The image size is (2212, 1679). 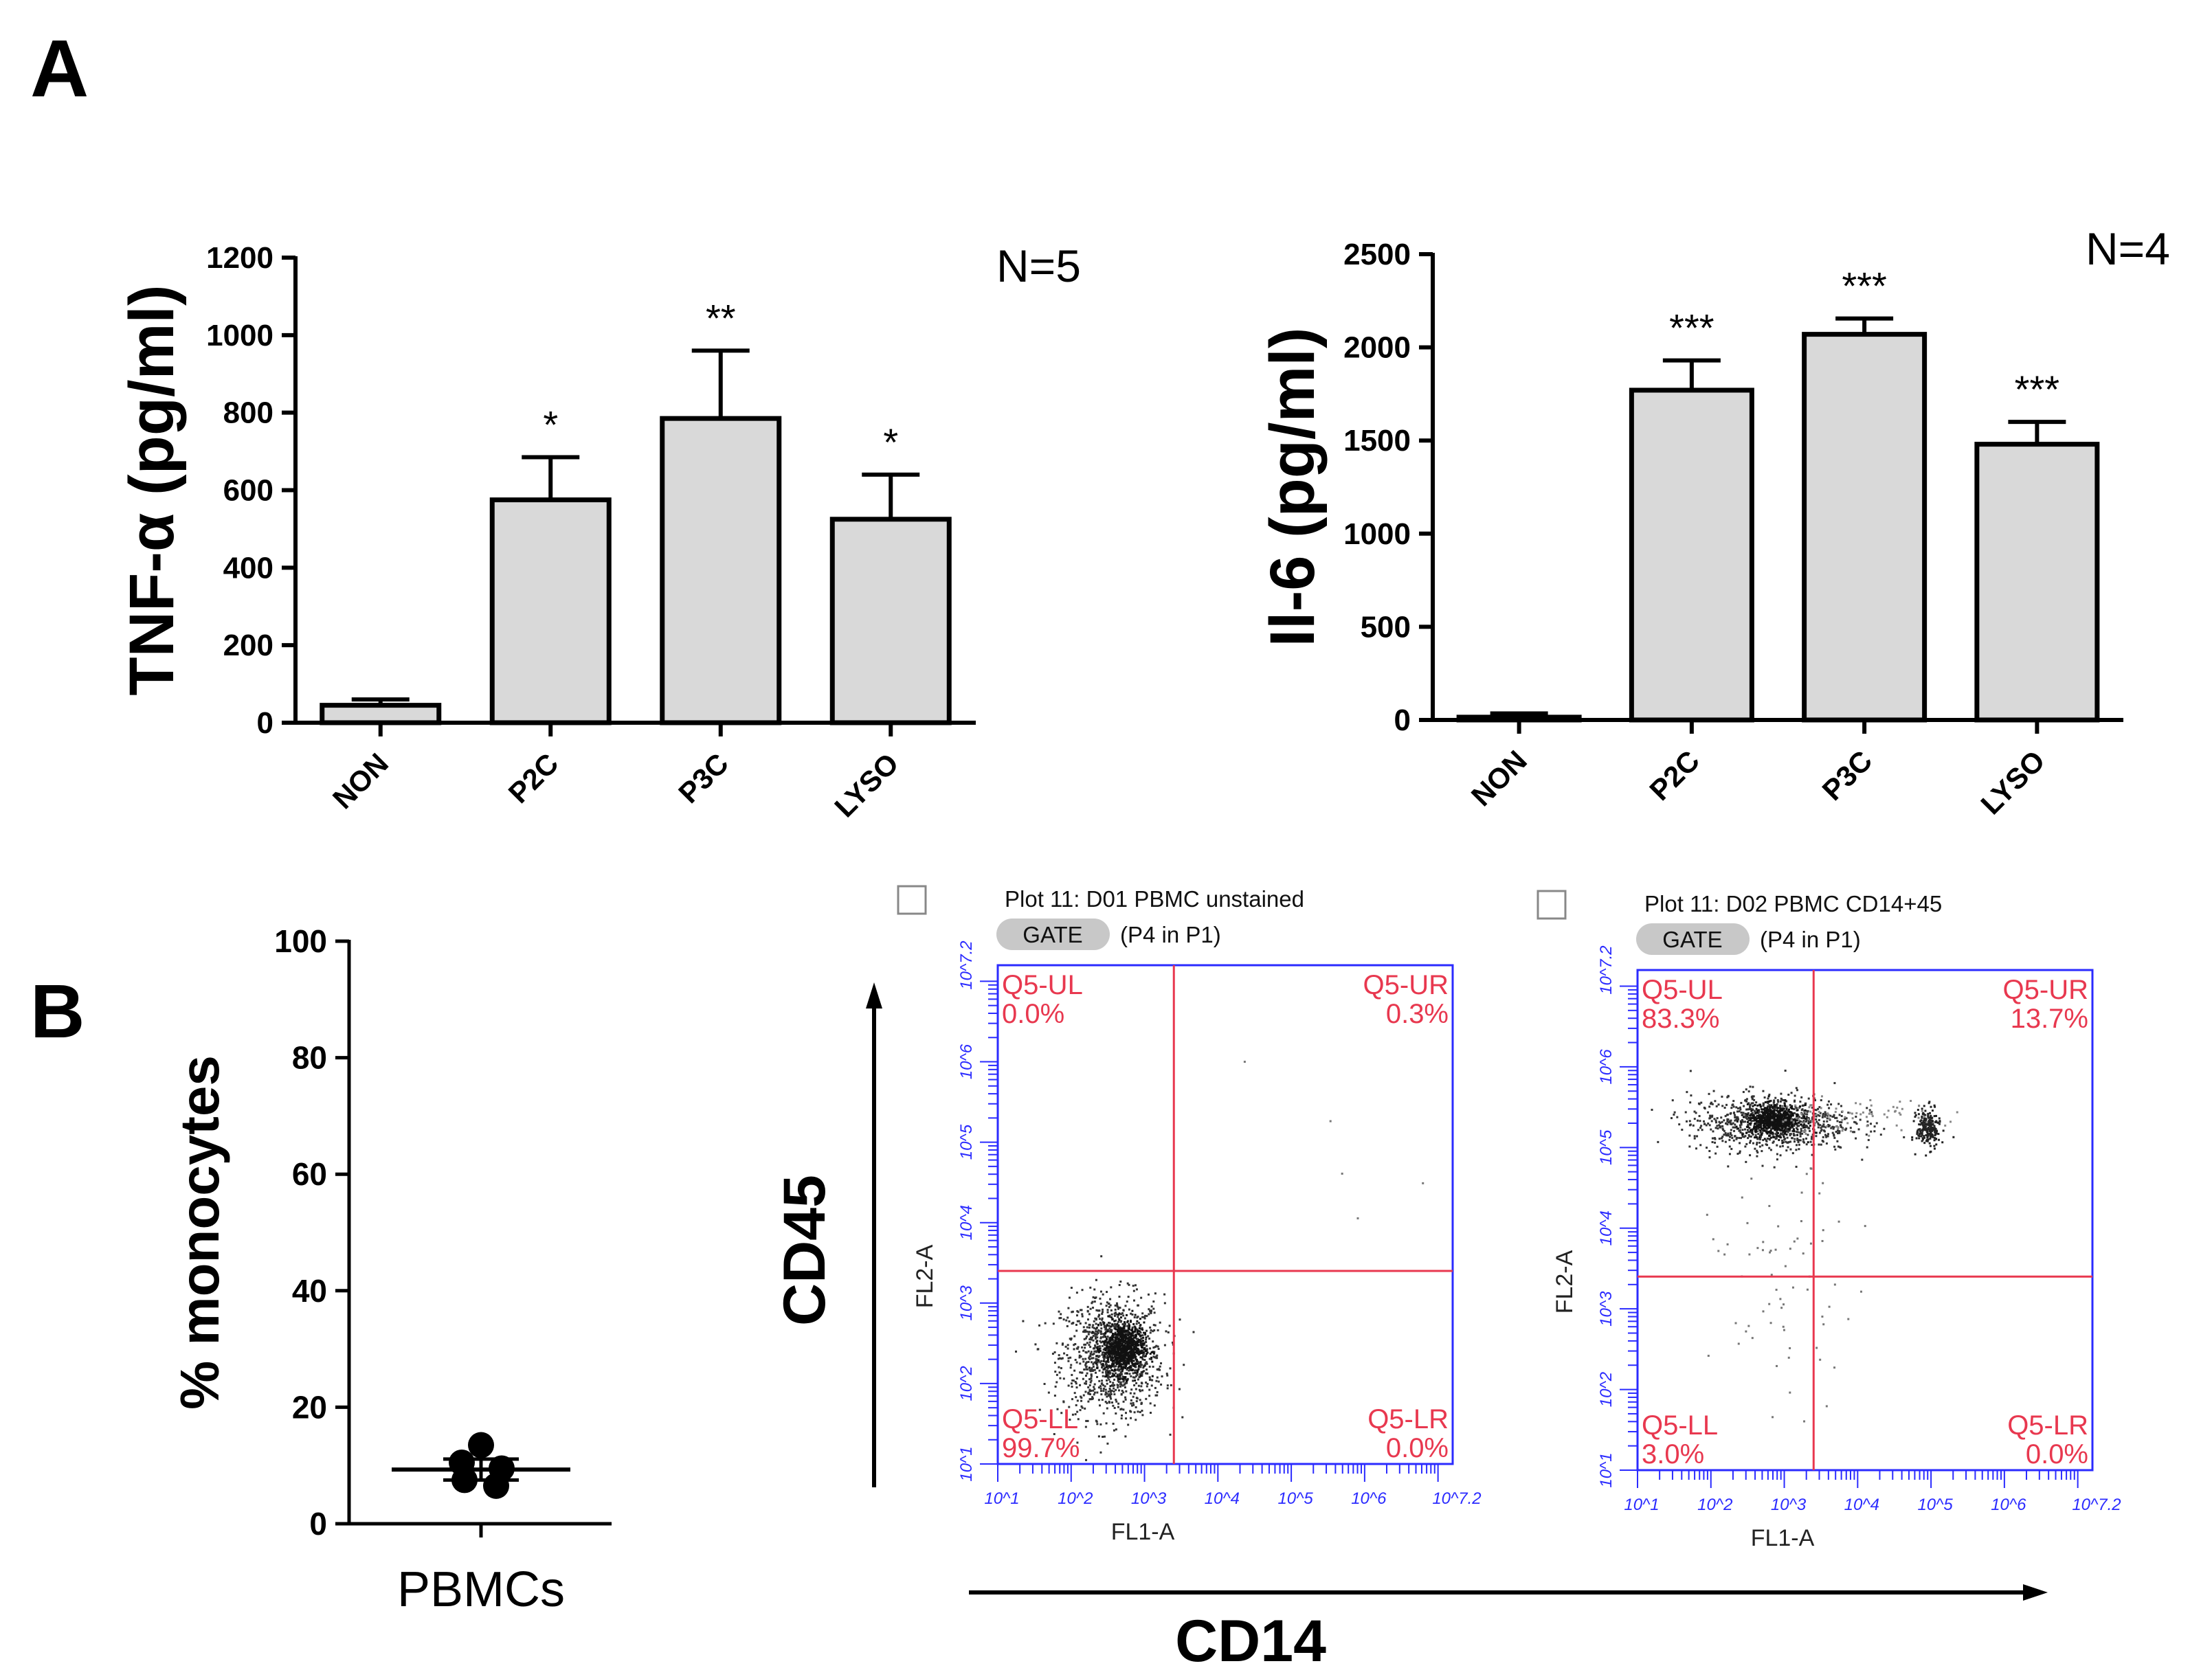 What do you see at coordinates (360, 781) in the screenshot?
I see `x-tick-label-non: NON` at bounding box center [360, 781].